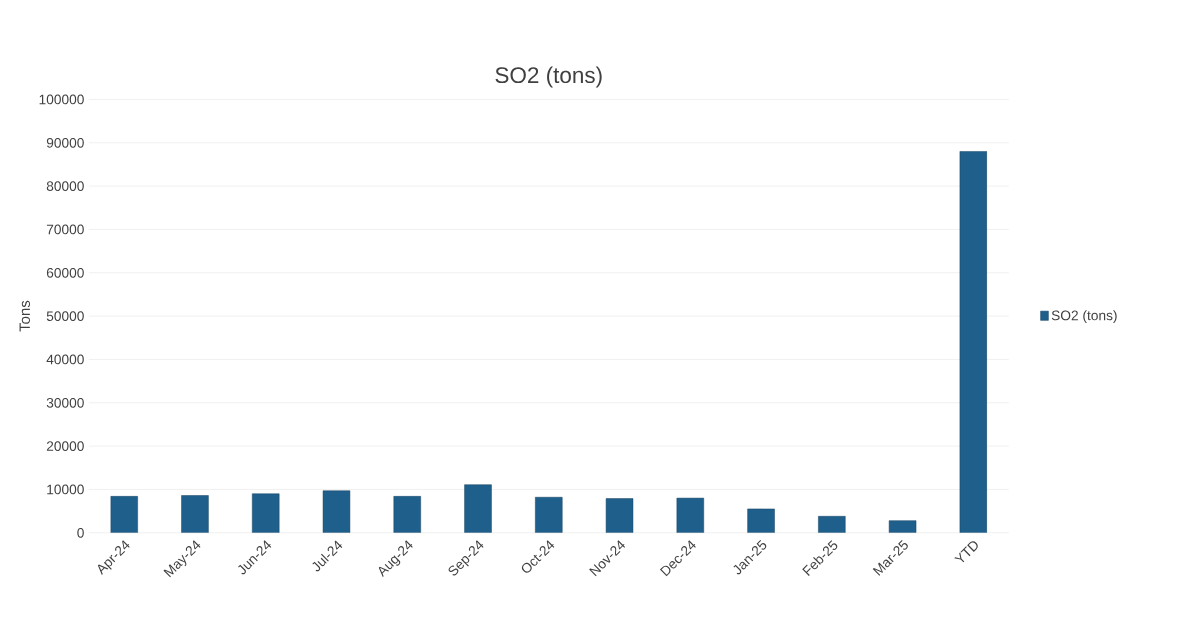 Image resolution: width=1197 pixels, height=629 pixels. I want to click on y-tick-label: 70000, so click(65, 229).